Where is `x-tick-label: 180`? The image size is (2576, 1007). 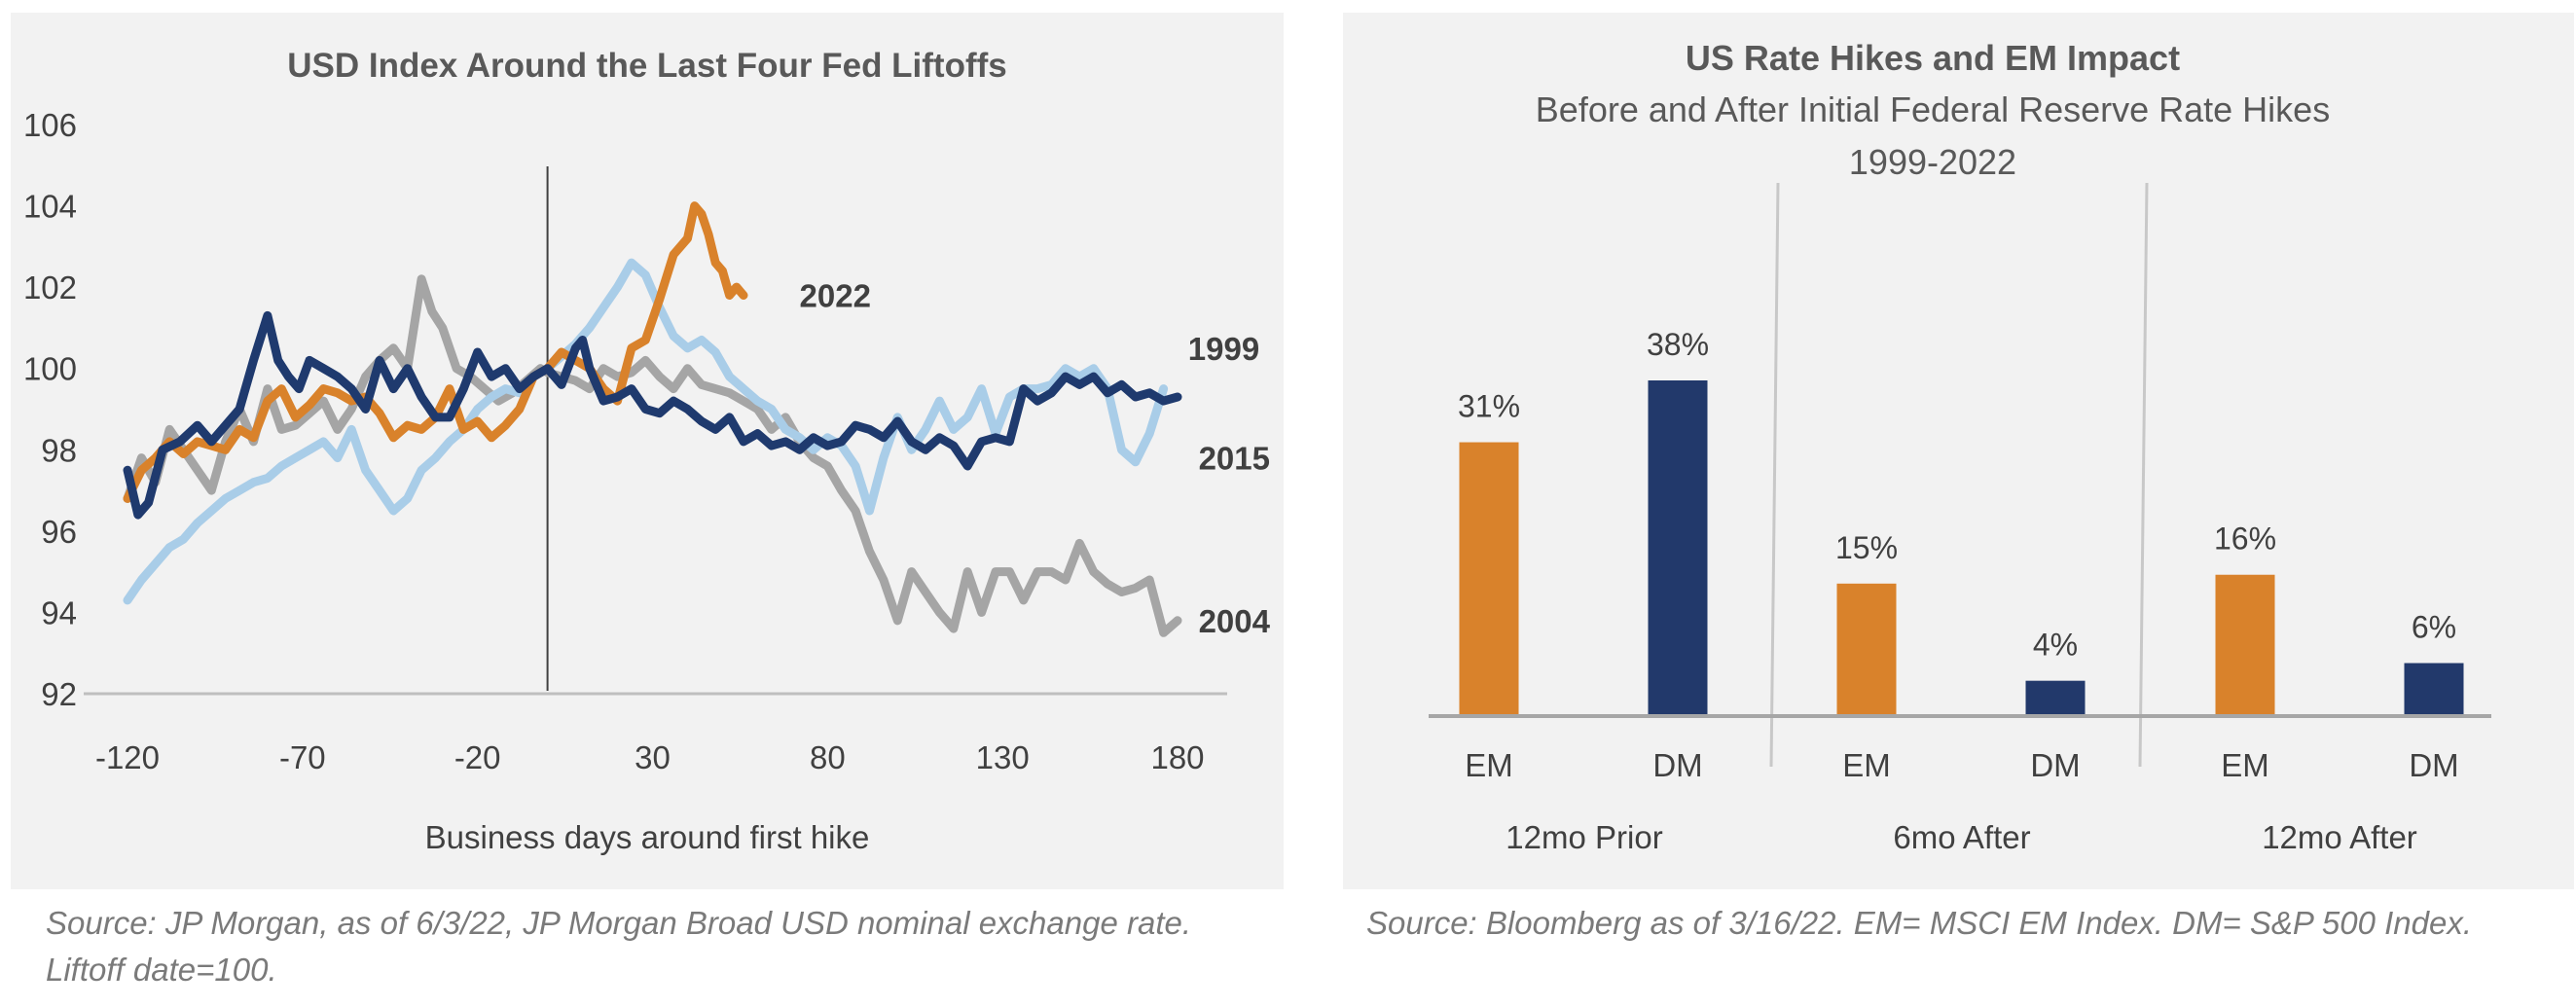 x-tick-label: 180 is located at coordinates (1177, 757).